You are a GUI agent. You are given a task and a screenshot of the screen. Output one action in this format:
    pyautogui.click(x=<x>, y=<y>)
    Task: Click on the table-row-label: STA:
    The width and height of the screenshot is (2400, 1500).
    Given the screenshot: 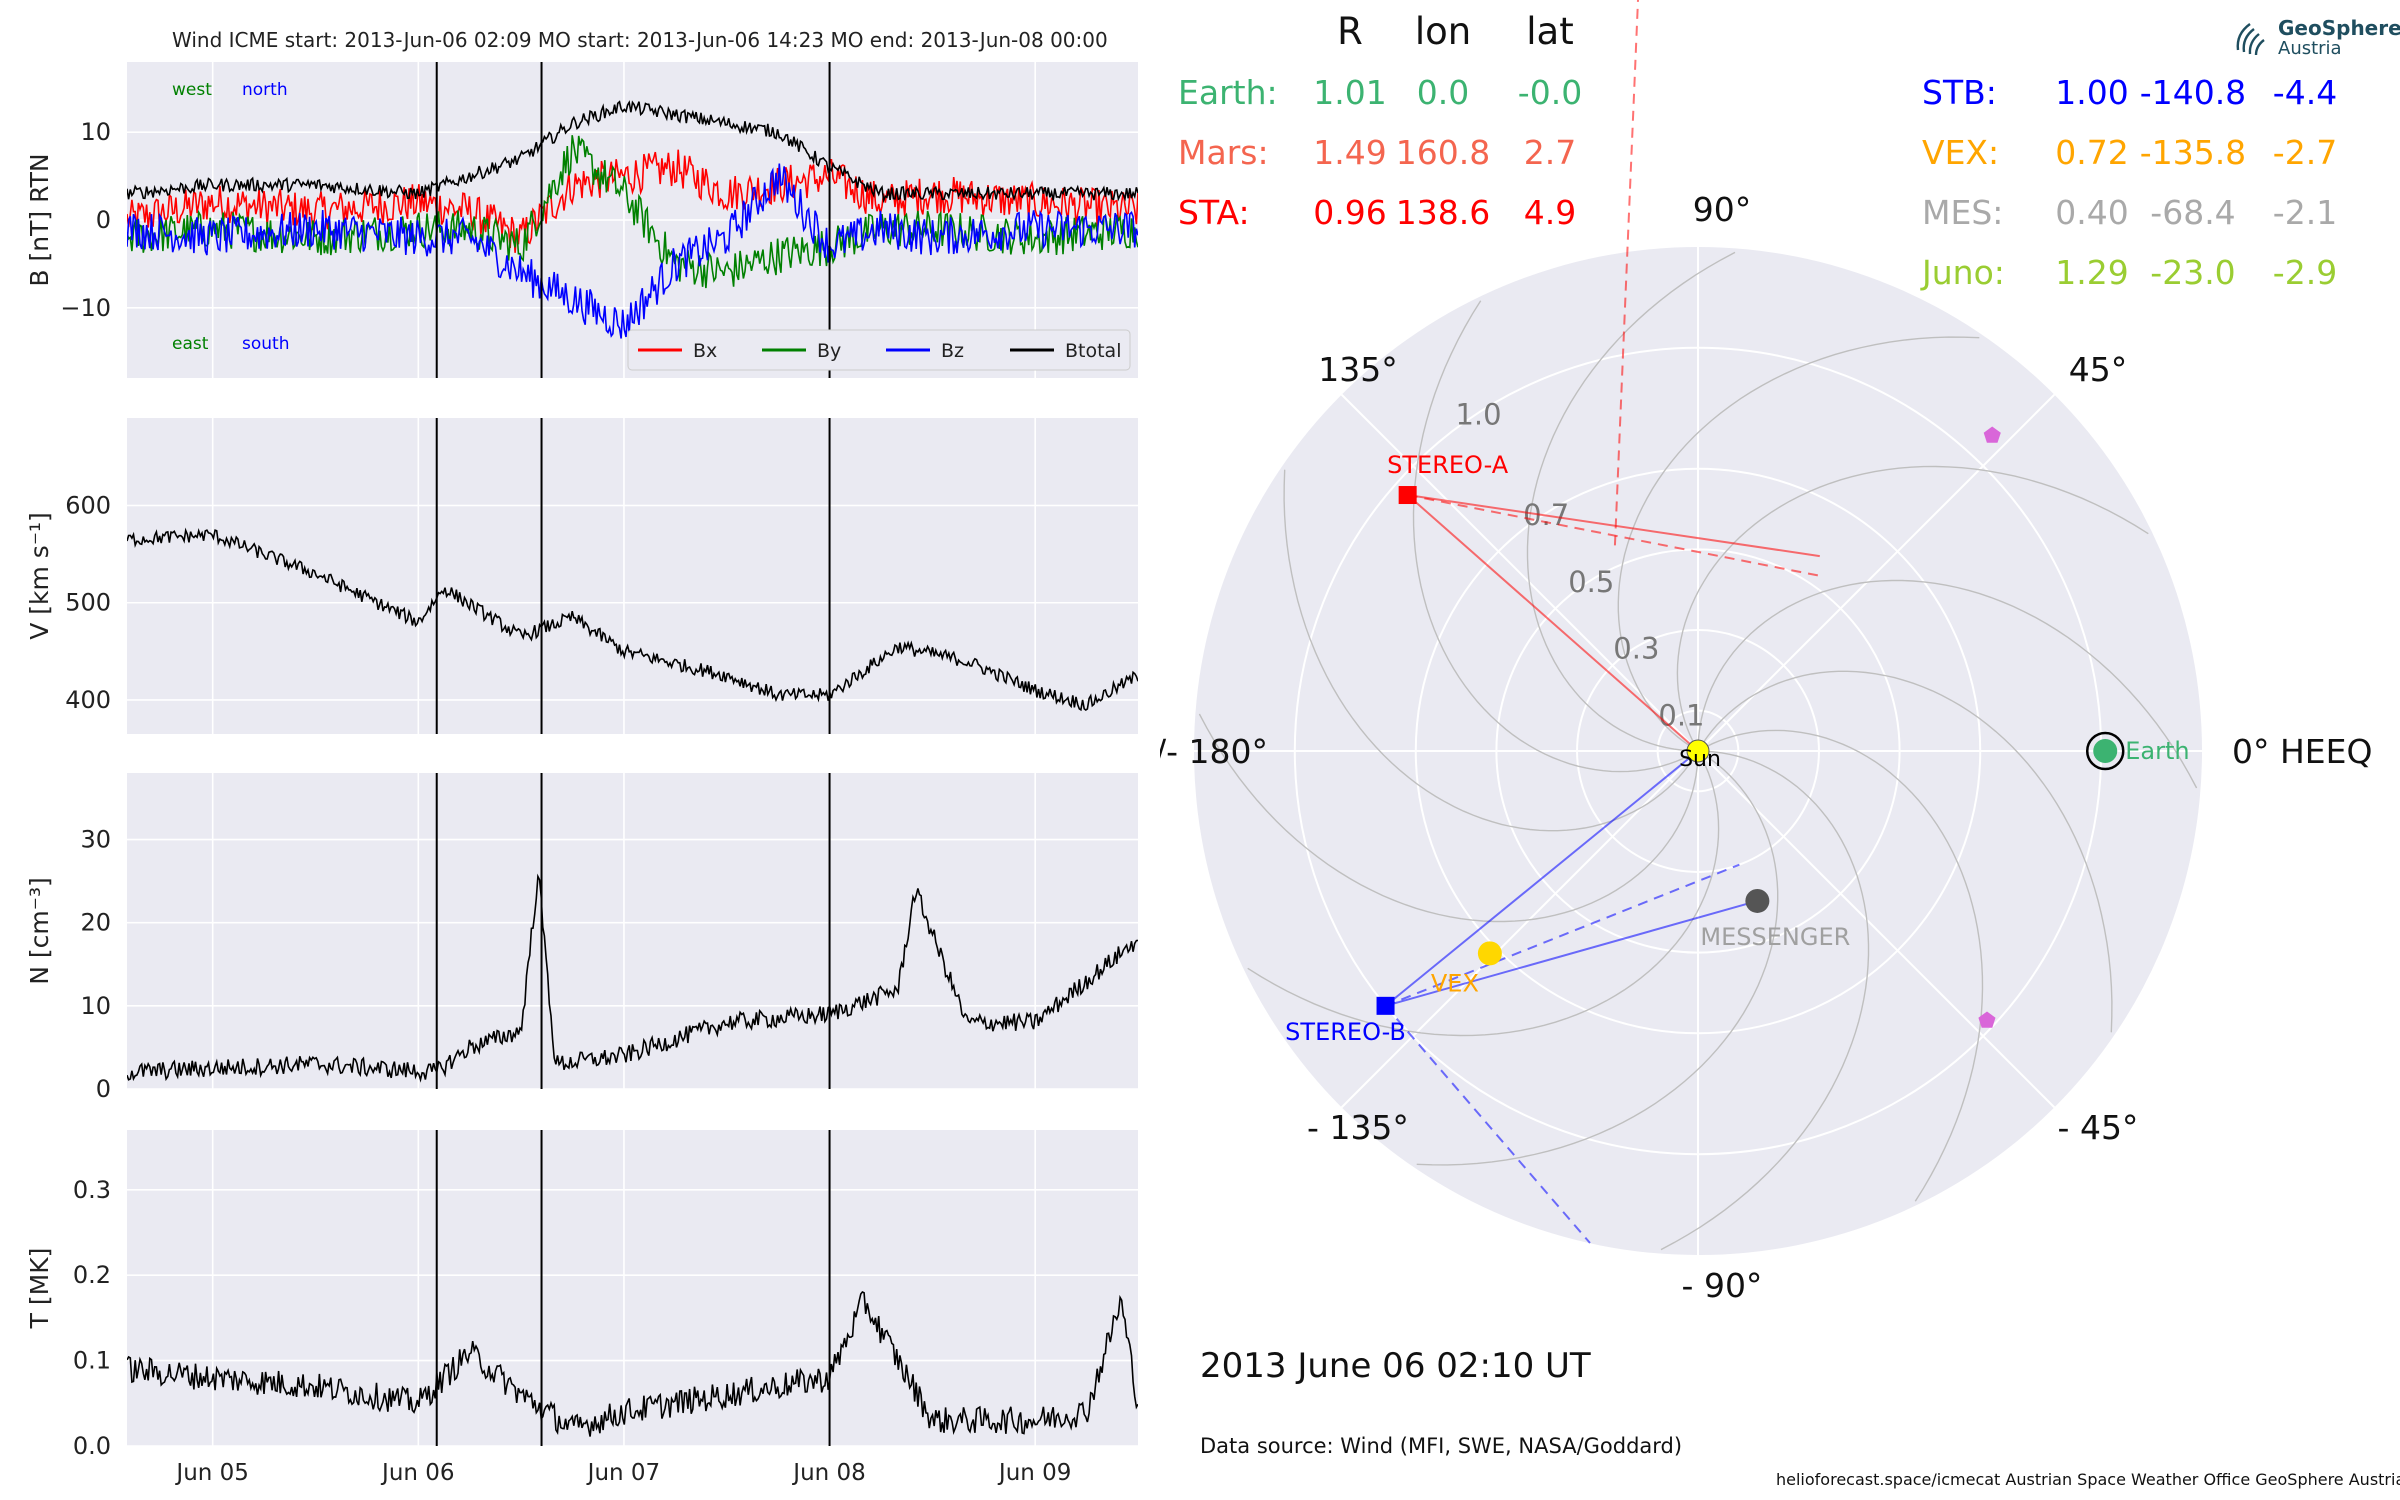 What is the action you would take?
    pyautogui.click(x=1214, y=212)
    